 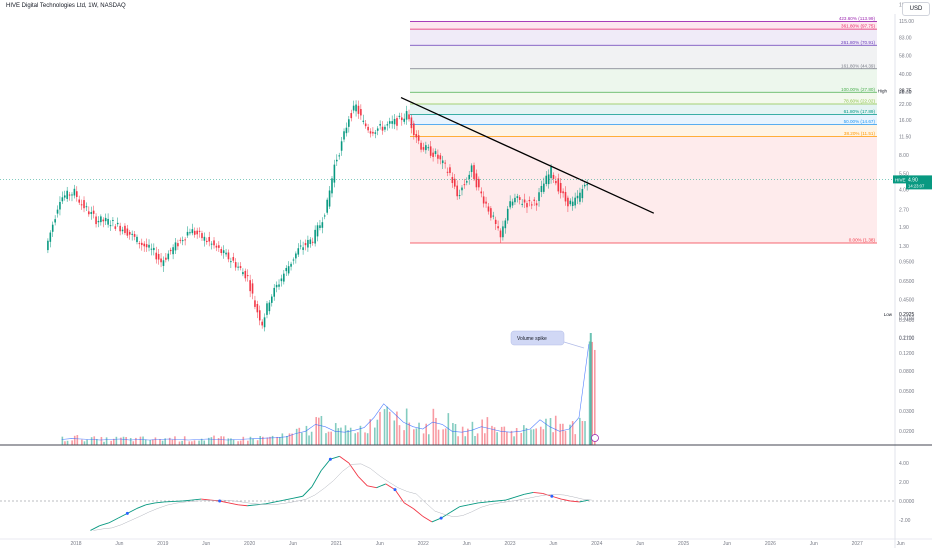 I want to click on volume-ma-line, so click(x=325, y=392).